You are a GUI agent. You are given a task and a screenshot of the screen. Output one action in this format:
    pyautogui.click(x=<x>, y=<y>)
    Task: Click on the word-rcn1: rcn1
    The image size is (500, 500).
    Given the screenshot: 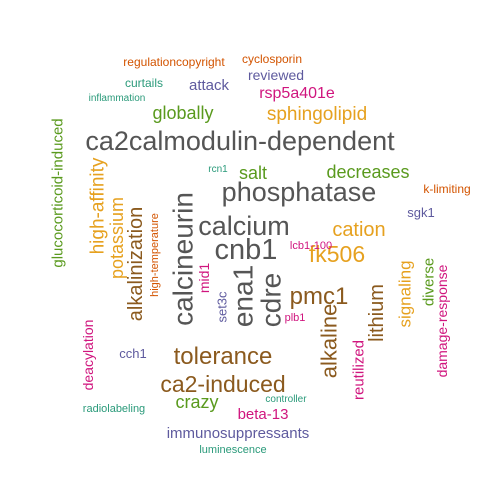 What is the action you would take?
    pyautogui.click(x=218, y=169)
    